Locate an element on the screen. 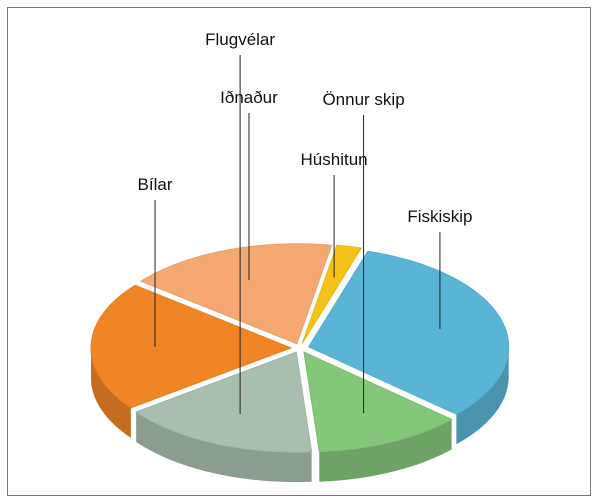 The image size is (598, 503). slice-label: Fiskiskip is located at coordinates (439, 216).